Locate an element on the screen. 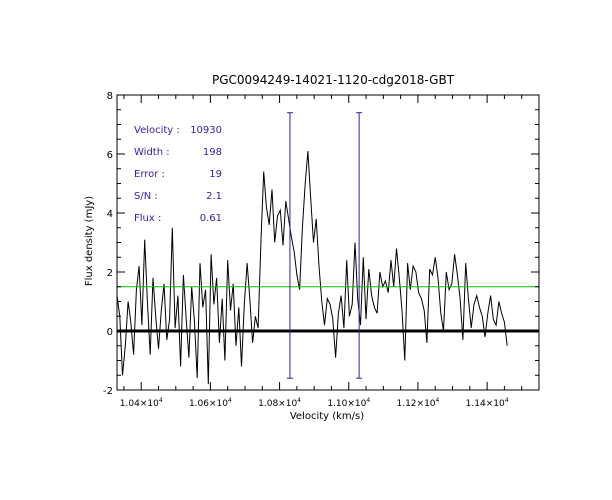 This screenshot has height=500, width=612. y-tick-label: 2 is located at coordinates (110, 273).